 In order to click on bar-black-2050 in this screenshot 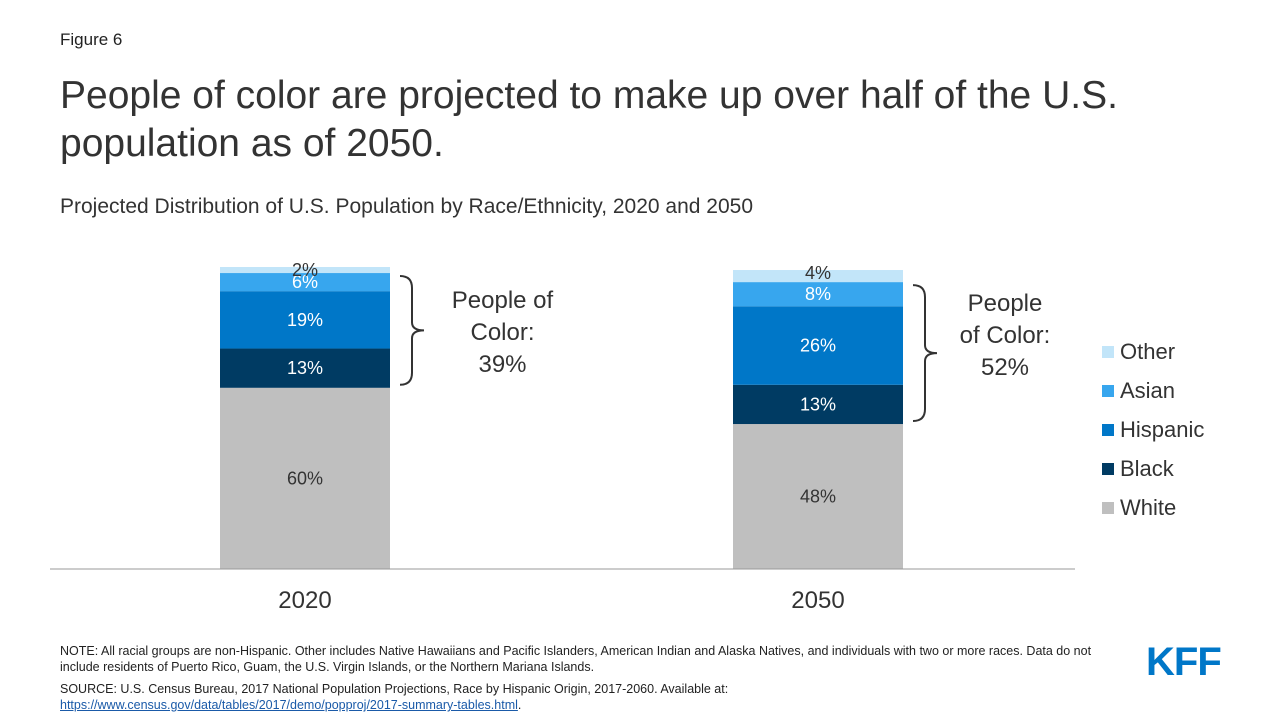, I will do `click(818, 404)`.